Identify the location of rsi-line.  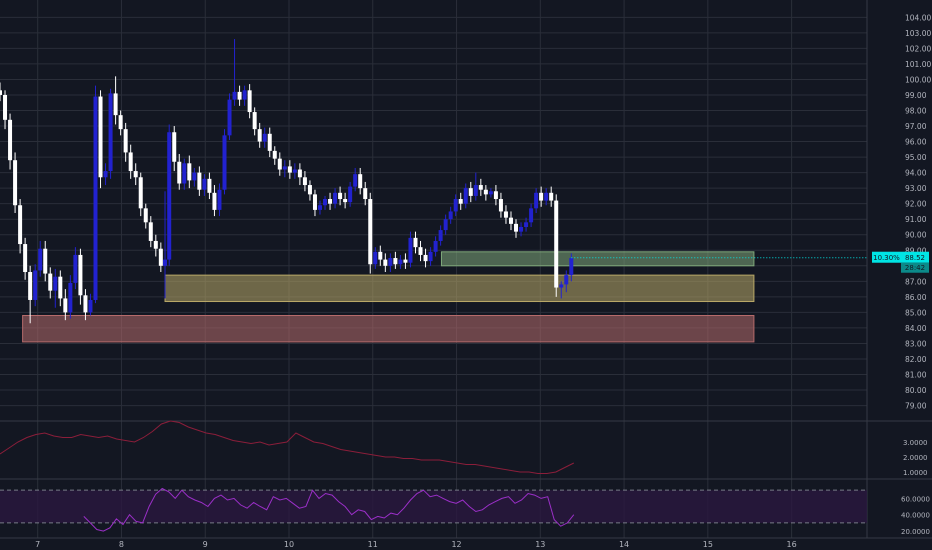
(329, 509).